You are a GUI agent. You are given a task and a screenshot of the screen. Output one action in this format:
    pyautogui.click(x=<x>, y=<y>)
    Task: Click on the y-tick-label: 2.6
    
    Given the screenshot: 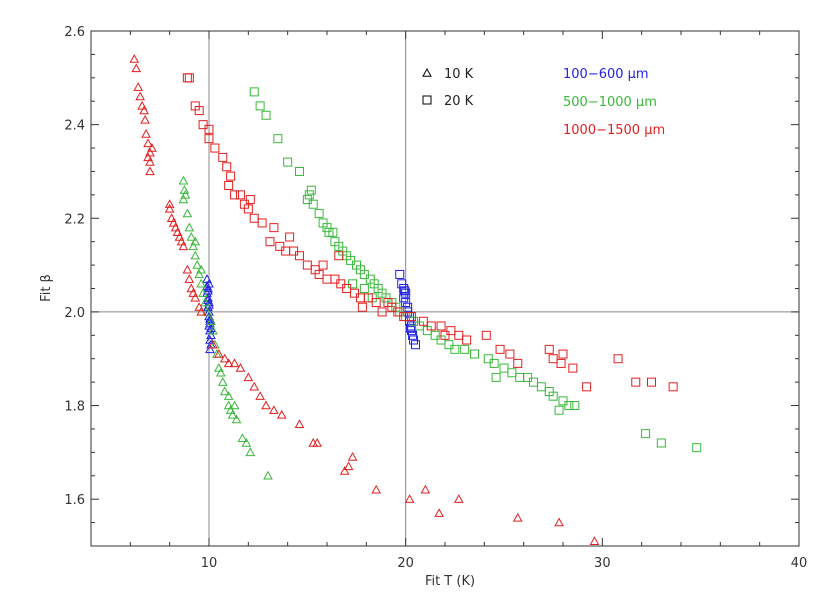 What is the action you would take?
    pyautogui.click(x=74, y=32)
    